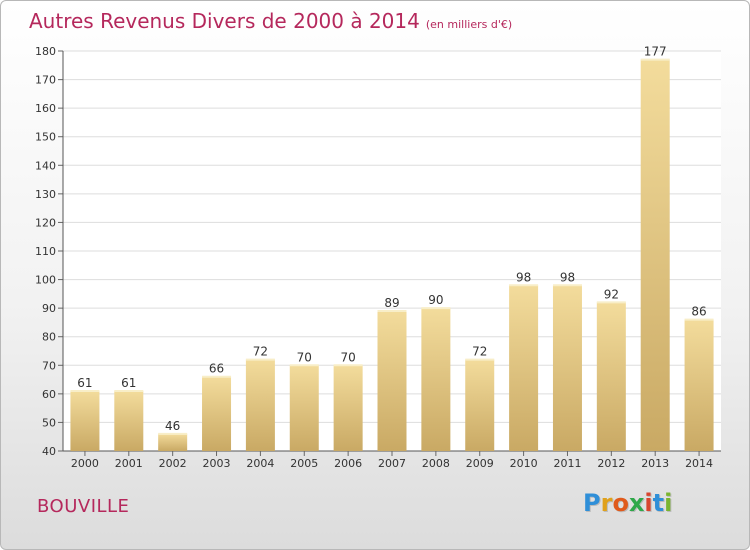  Describe the element at coordinates (480, 463) in the screenshot. I see `x-tick-label: 2009` at that location.